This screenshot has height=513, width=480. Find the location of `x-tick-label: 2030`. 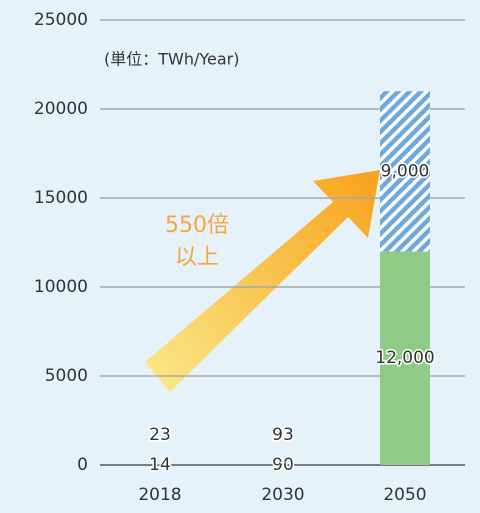

x-tick-label: 2030 is located at coordinates (282, 495).